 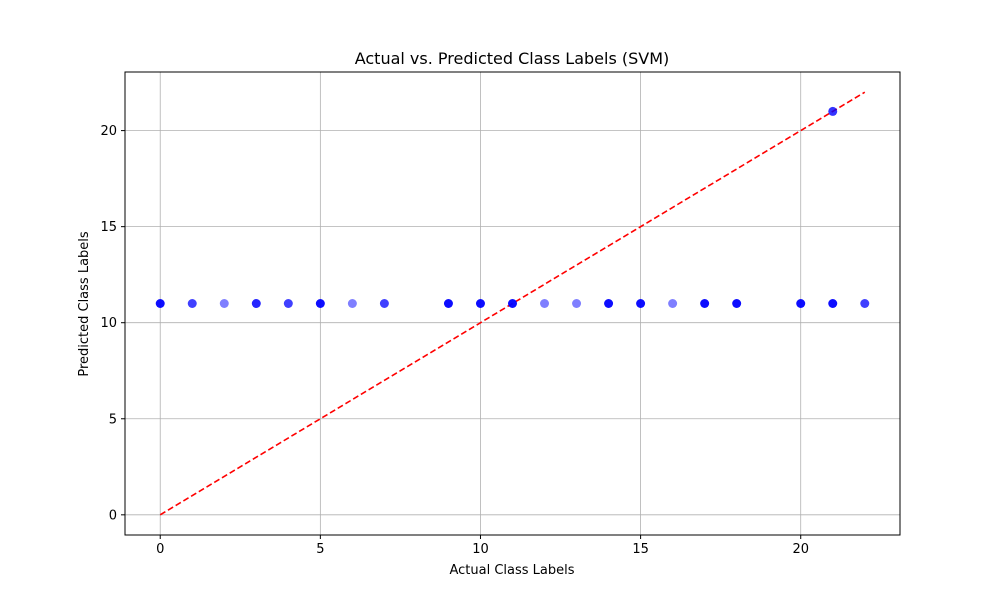 I want to click on chart-title: Actual vs. Predicted Class Labels (SVM), so click(x=512, y=58).